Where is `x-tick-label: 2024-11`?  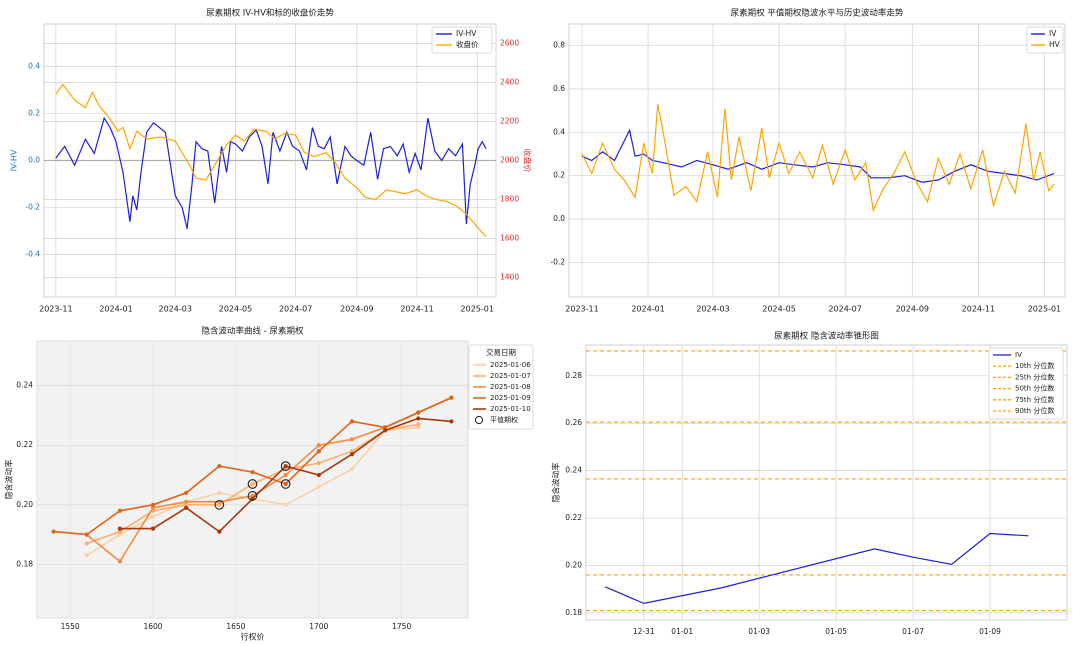 x-tick-label: 2024-11 is located at coordinates (978, 309).